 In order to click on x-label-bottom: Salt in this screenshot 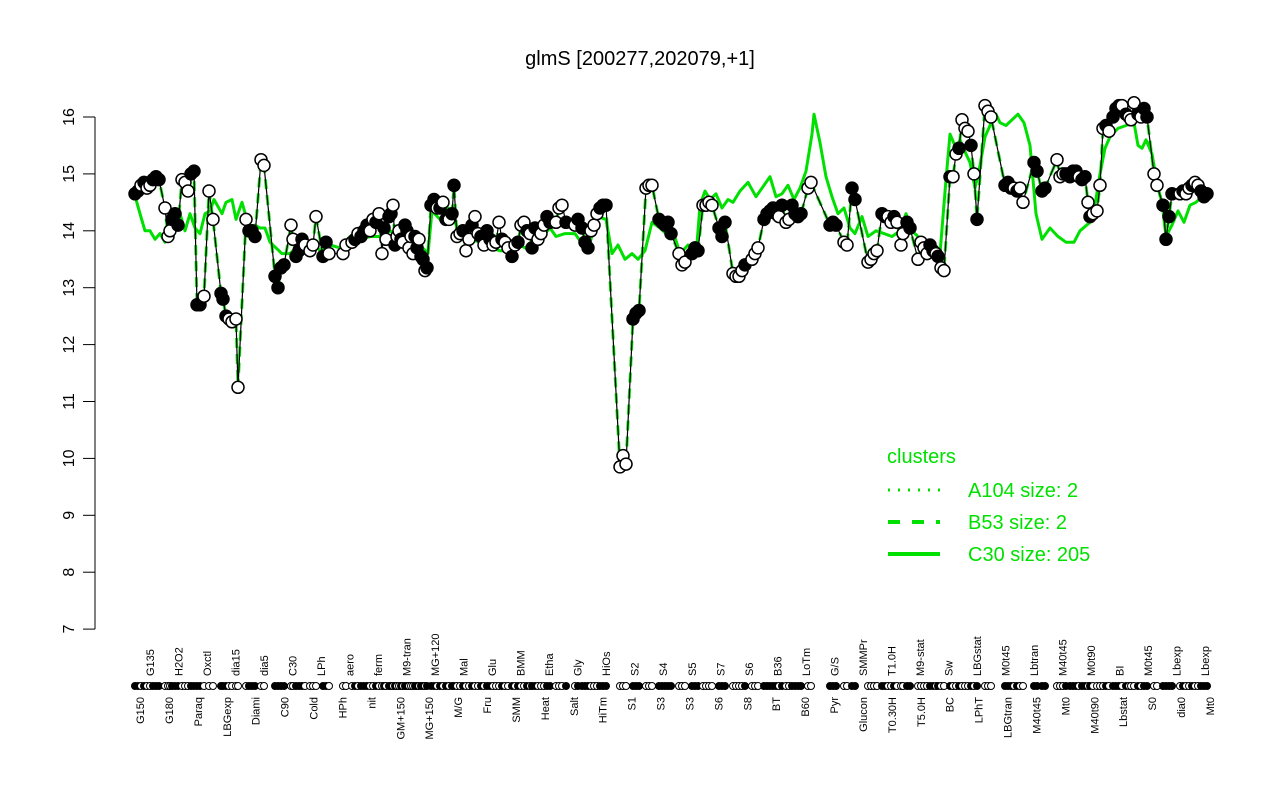, I will do `click(575, 706)`.